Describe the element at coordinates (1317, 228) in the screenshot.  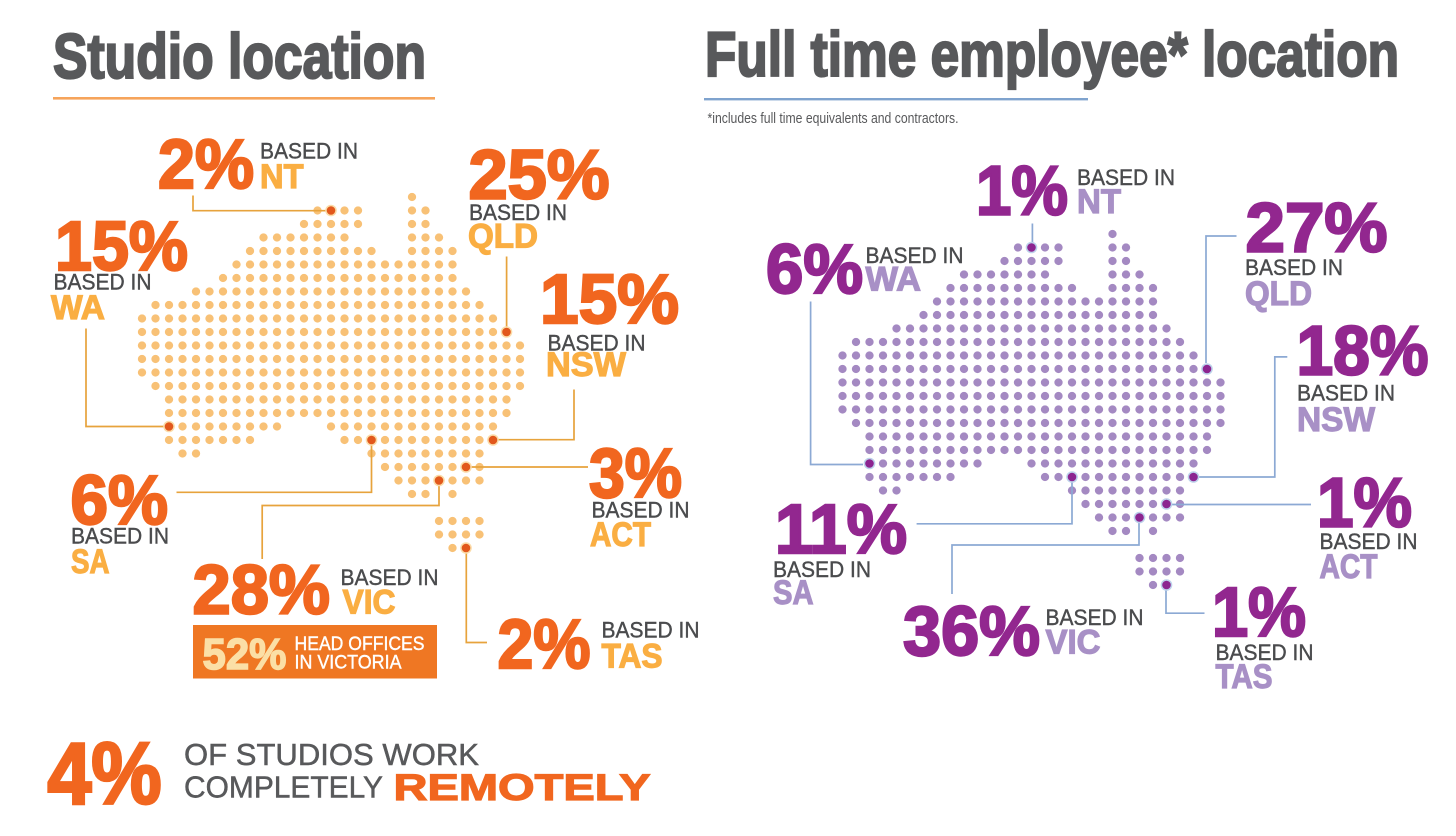
I see `svg-text: 27%` at that location.